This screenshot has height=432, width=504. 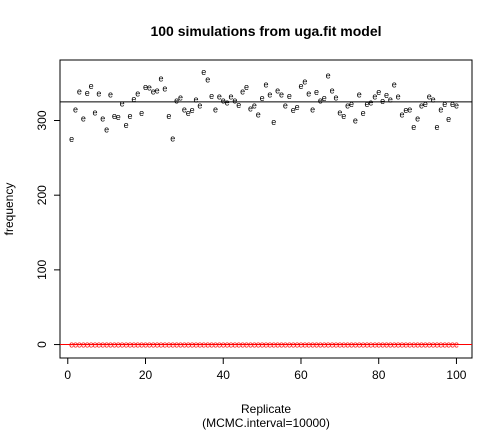 I want to click on y-axis: 0 100 200 300, so click(x=47, y=229).